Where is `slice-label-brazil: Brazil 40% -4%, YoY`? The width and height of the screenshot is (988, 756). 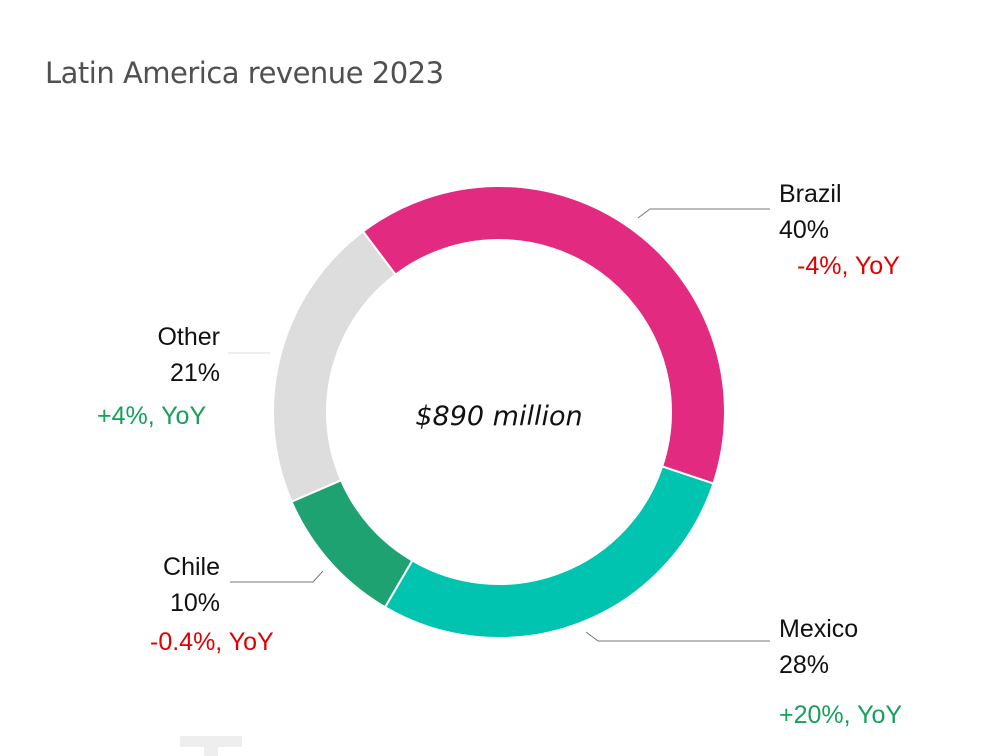 slice-label-brazil: Brazil 40% -4%, YoY is located at coordinates (839, 230).